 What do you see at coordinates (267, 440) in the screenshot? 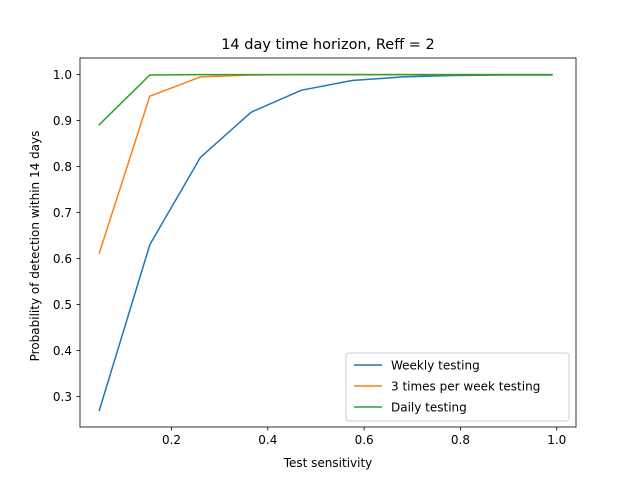
I see `x-tick-label: 0.4` at bounding box center [267, 440].